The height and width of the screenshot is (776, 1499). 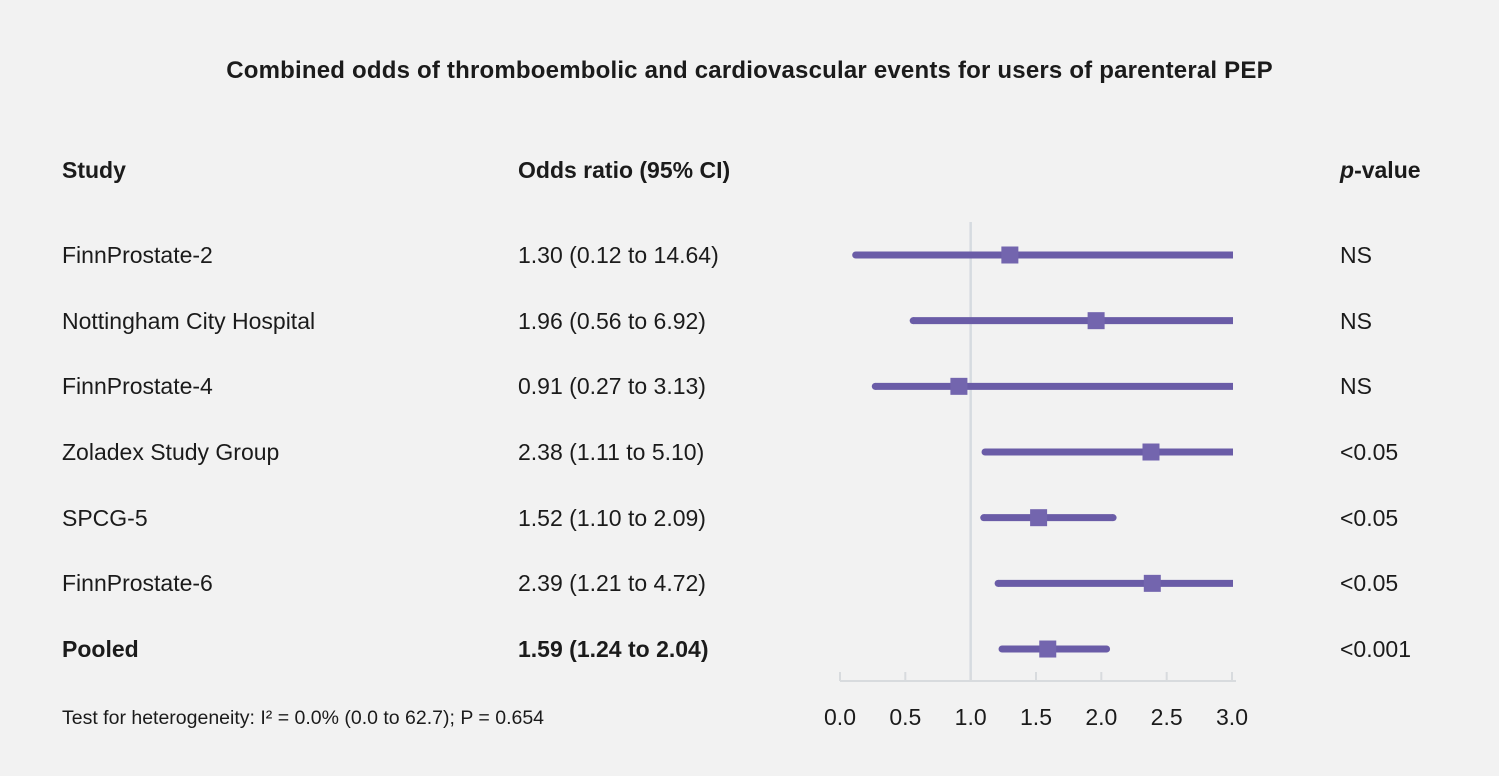 I want to click on x-axis-tick-label: 0.0, so click(x=840, y=717).